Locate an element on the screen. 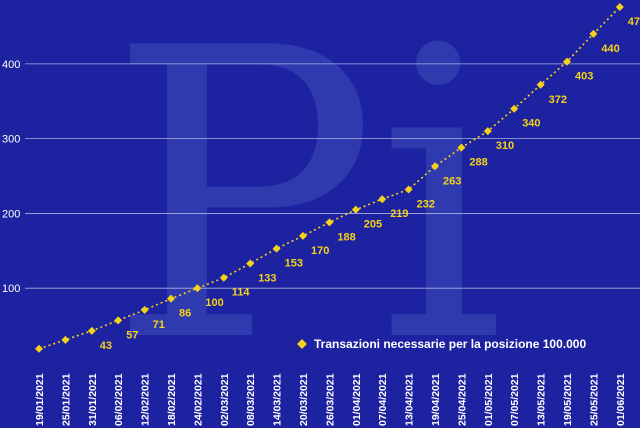 This screenshot has width=640, height=428. data-label: 153 is located at coordinates (294, 264).